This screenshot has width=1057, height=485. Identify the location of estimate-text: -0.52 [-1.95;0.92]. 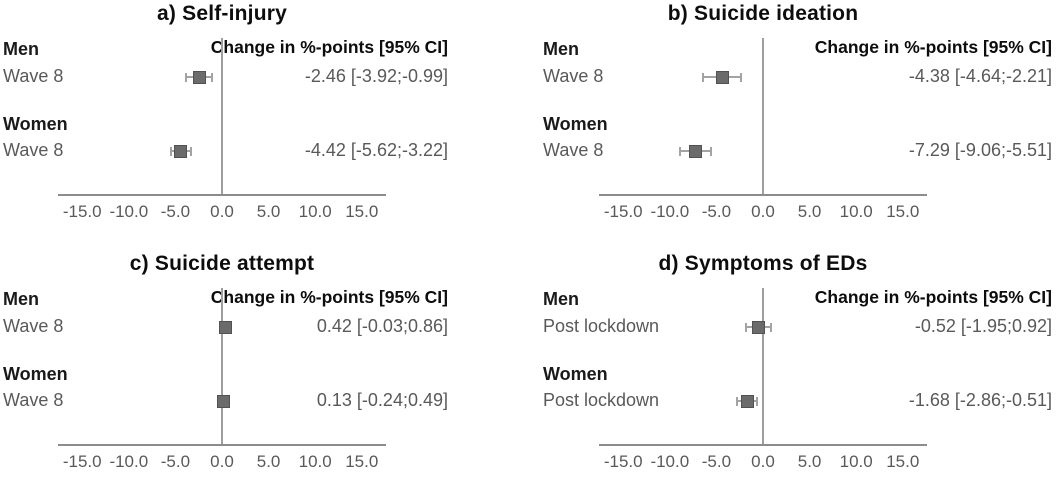
(983, 326).